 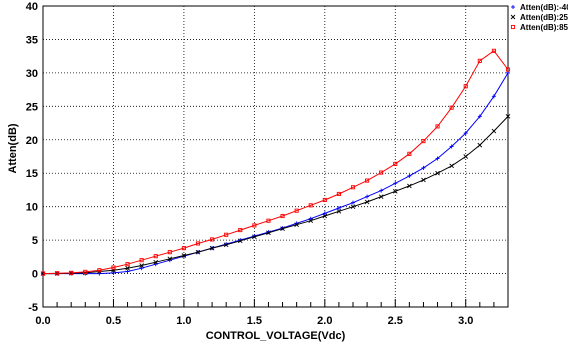 What do you see at coordinates (544, 27) in the screenshot?
I see `legend-label: Atten(dB):85` at bounding box center [544, 27].